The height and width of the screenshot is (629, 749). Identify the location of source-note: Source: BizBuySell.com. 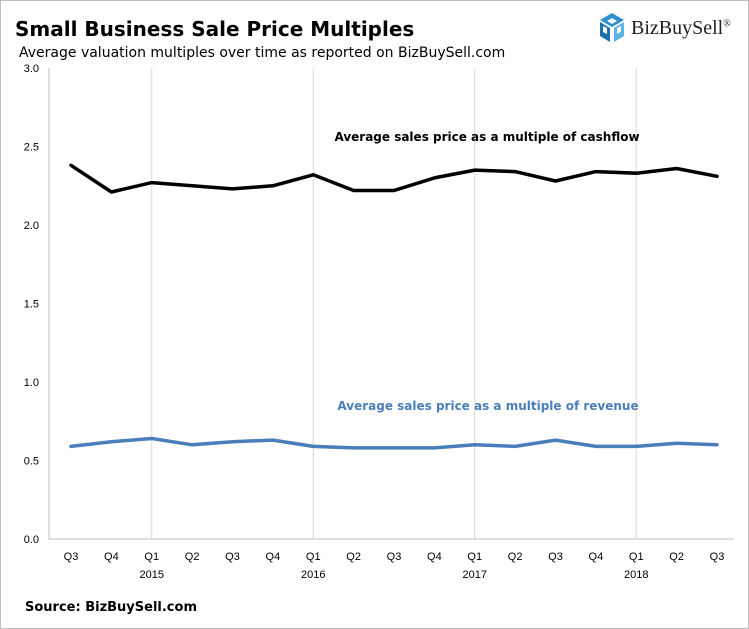
(111, 607).